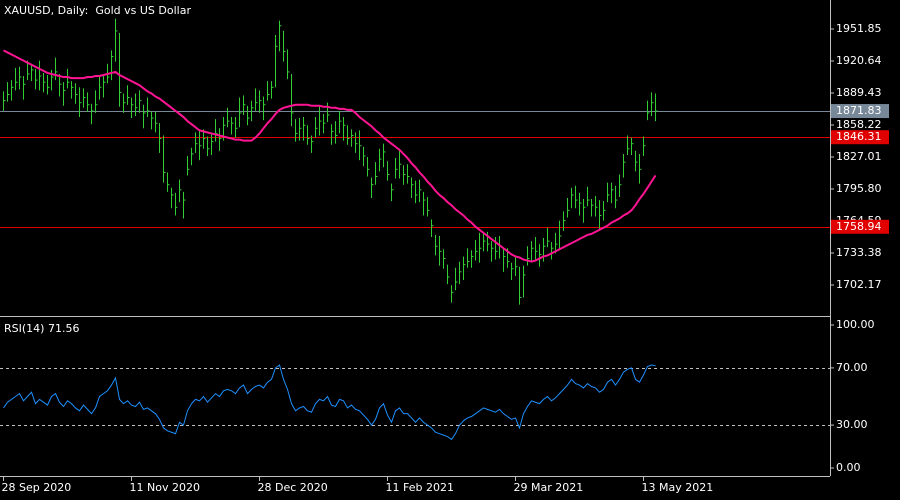  Describe the element at coordinates (848, 467) in the screenshot. I see `y-tick-label: 0.00` at that location.